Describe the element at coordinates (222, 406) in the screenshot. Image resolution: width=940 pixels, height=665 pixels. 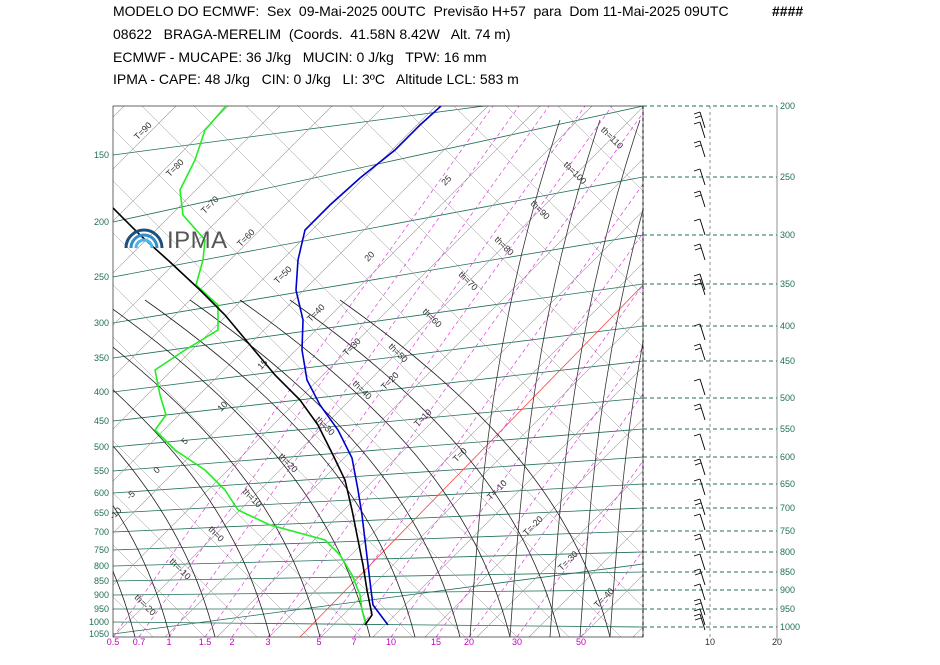
I see `moist-adiabat-label: 10` at that location.